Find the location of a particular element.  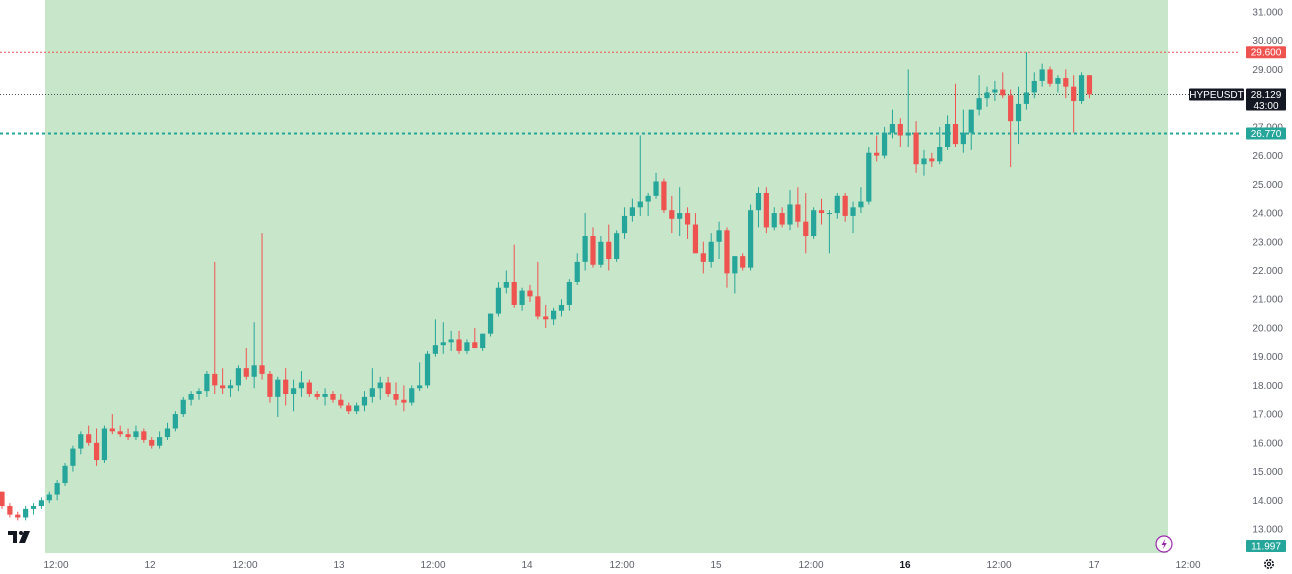

x-tick-label: 12 is located at coordinates (150, 565).